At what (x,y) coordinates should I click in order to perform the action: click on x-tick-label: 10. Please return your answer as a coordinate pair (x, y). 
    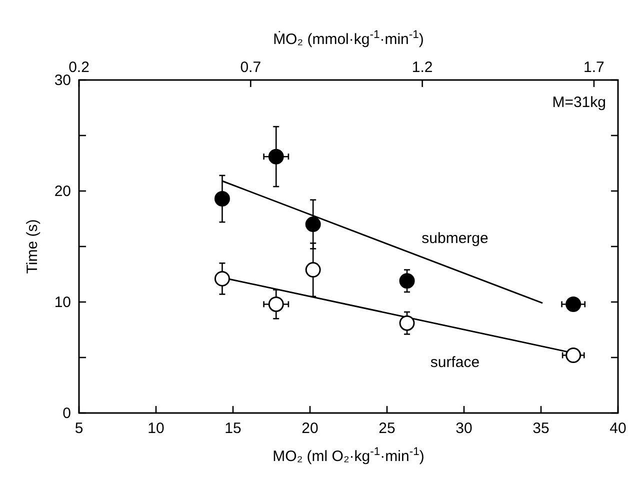
    Looking at the image, I should click on (156, 428).